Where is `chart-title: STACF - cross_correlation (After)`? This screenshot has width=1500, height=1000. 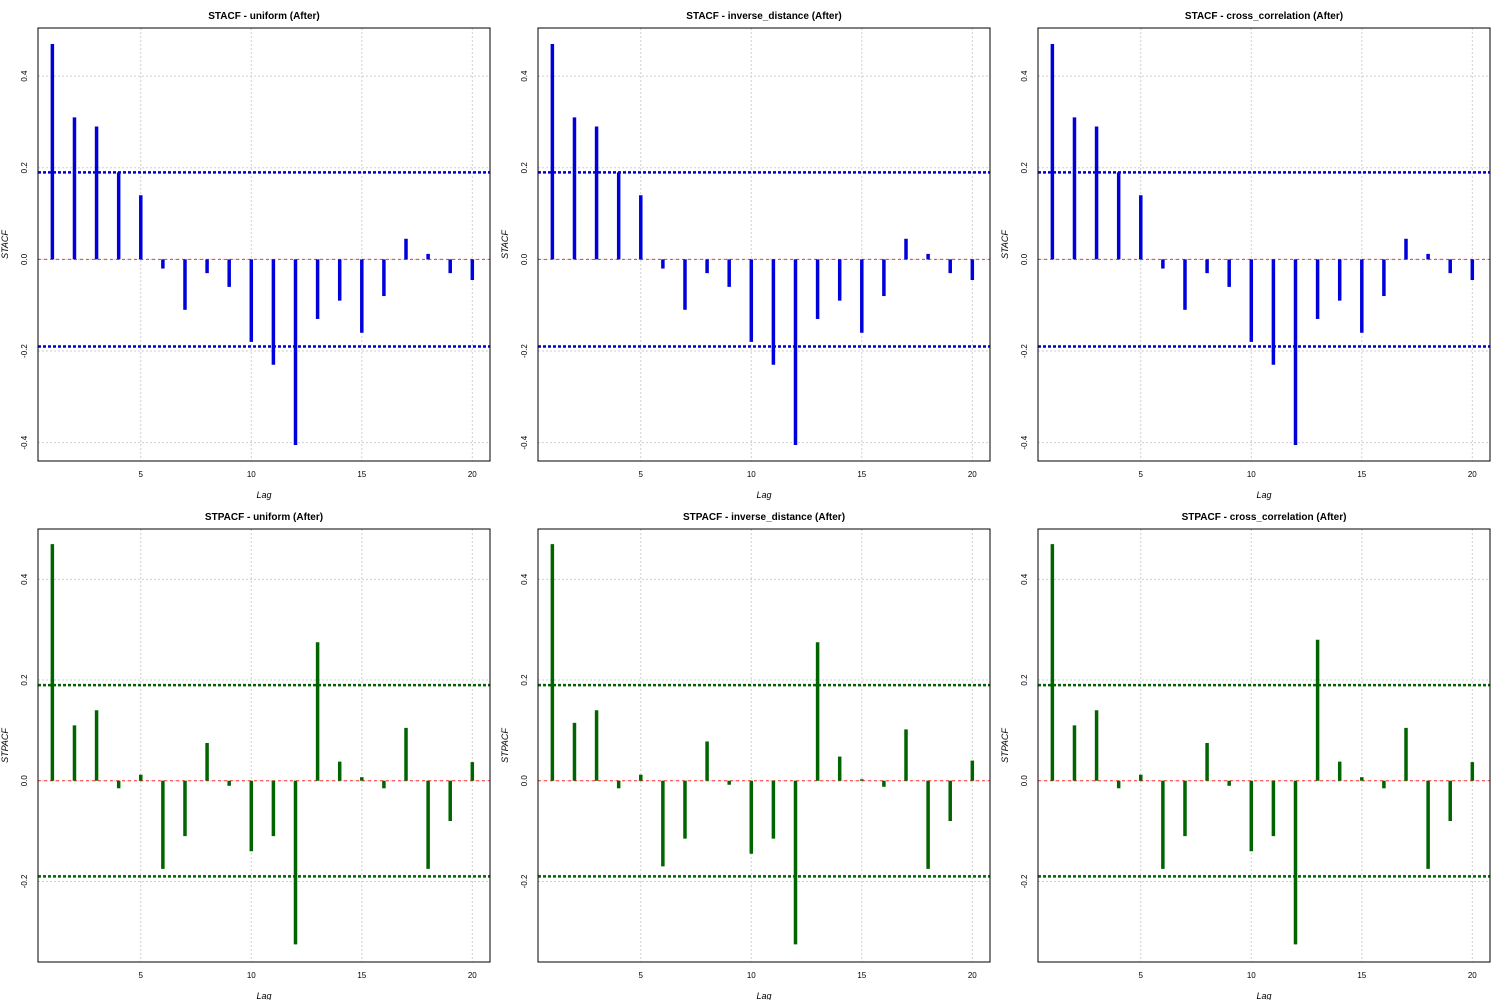
chart-title: STACF - cross_correlation (After) is located at coordinates (1264, 16).